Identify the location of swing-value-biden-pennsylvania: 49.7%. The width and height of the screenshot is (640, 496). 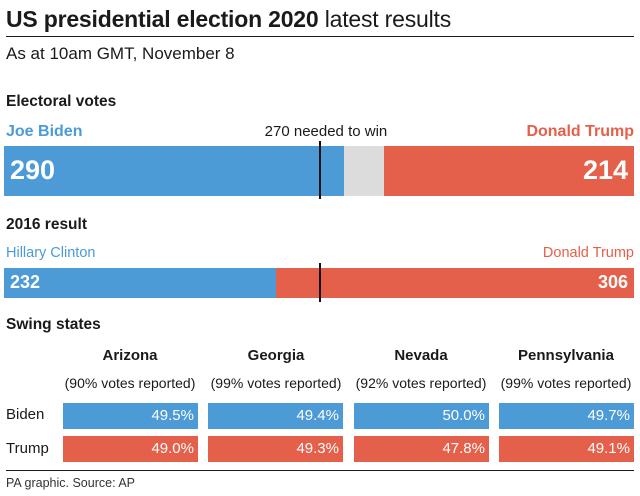
(608, 415).